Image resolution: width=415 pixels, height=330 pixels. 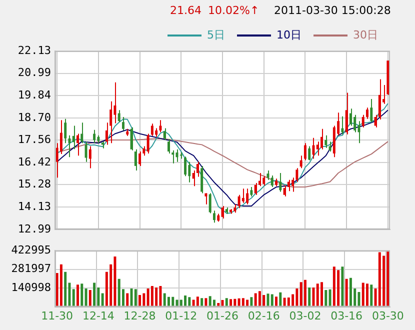 I want to click on x-tick-label: 11-30, so click(x=57, y=315).